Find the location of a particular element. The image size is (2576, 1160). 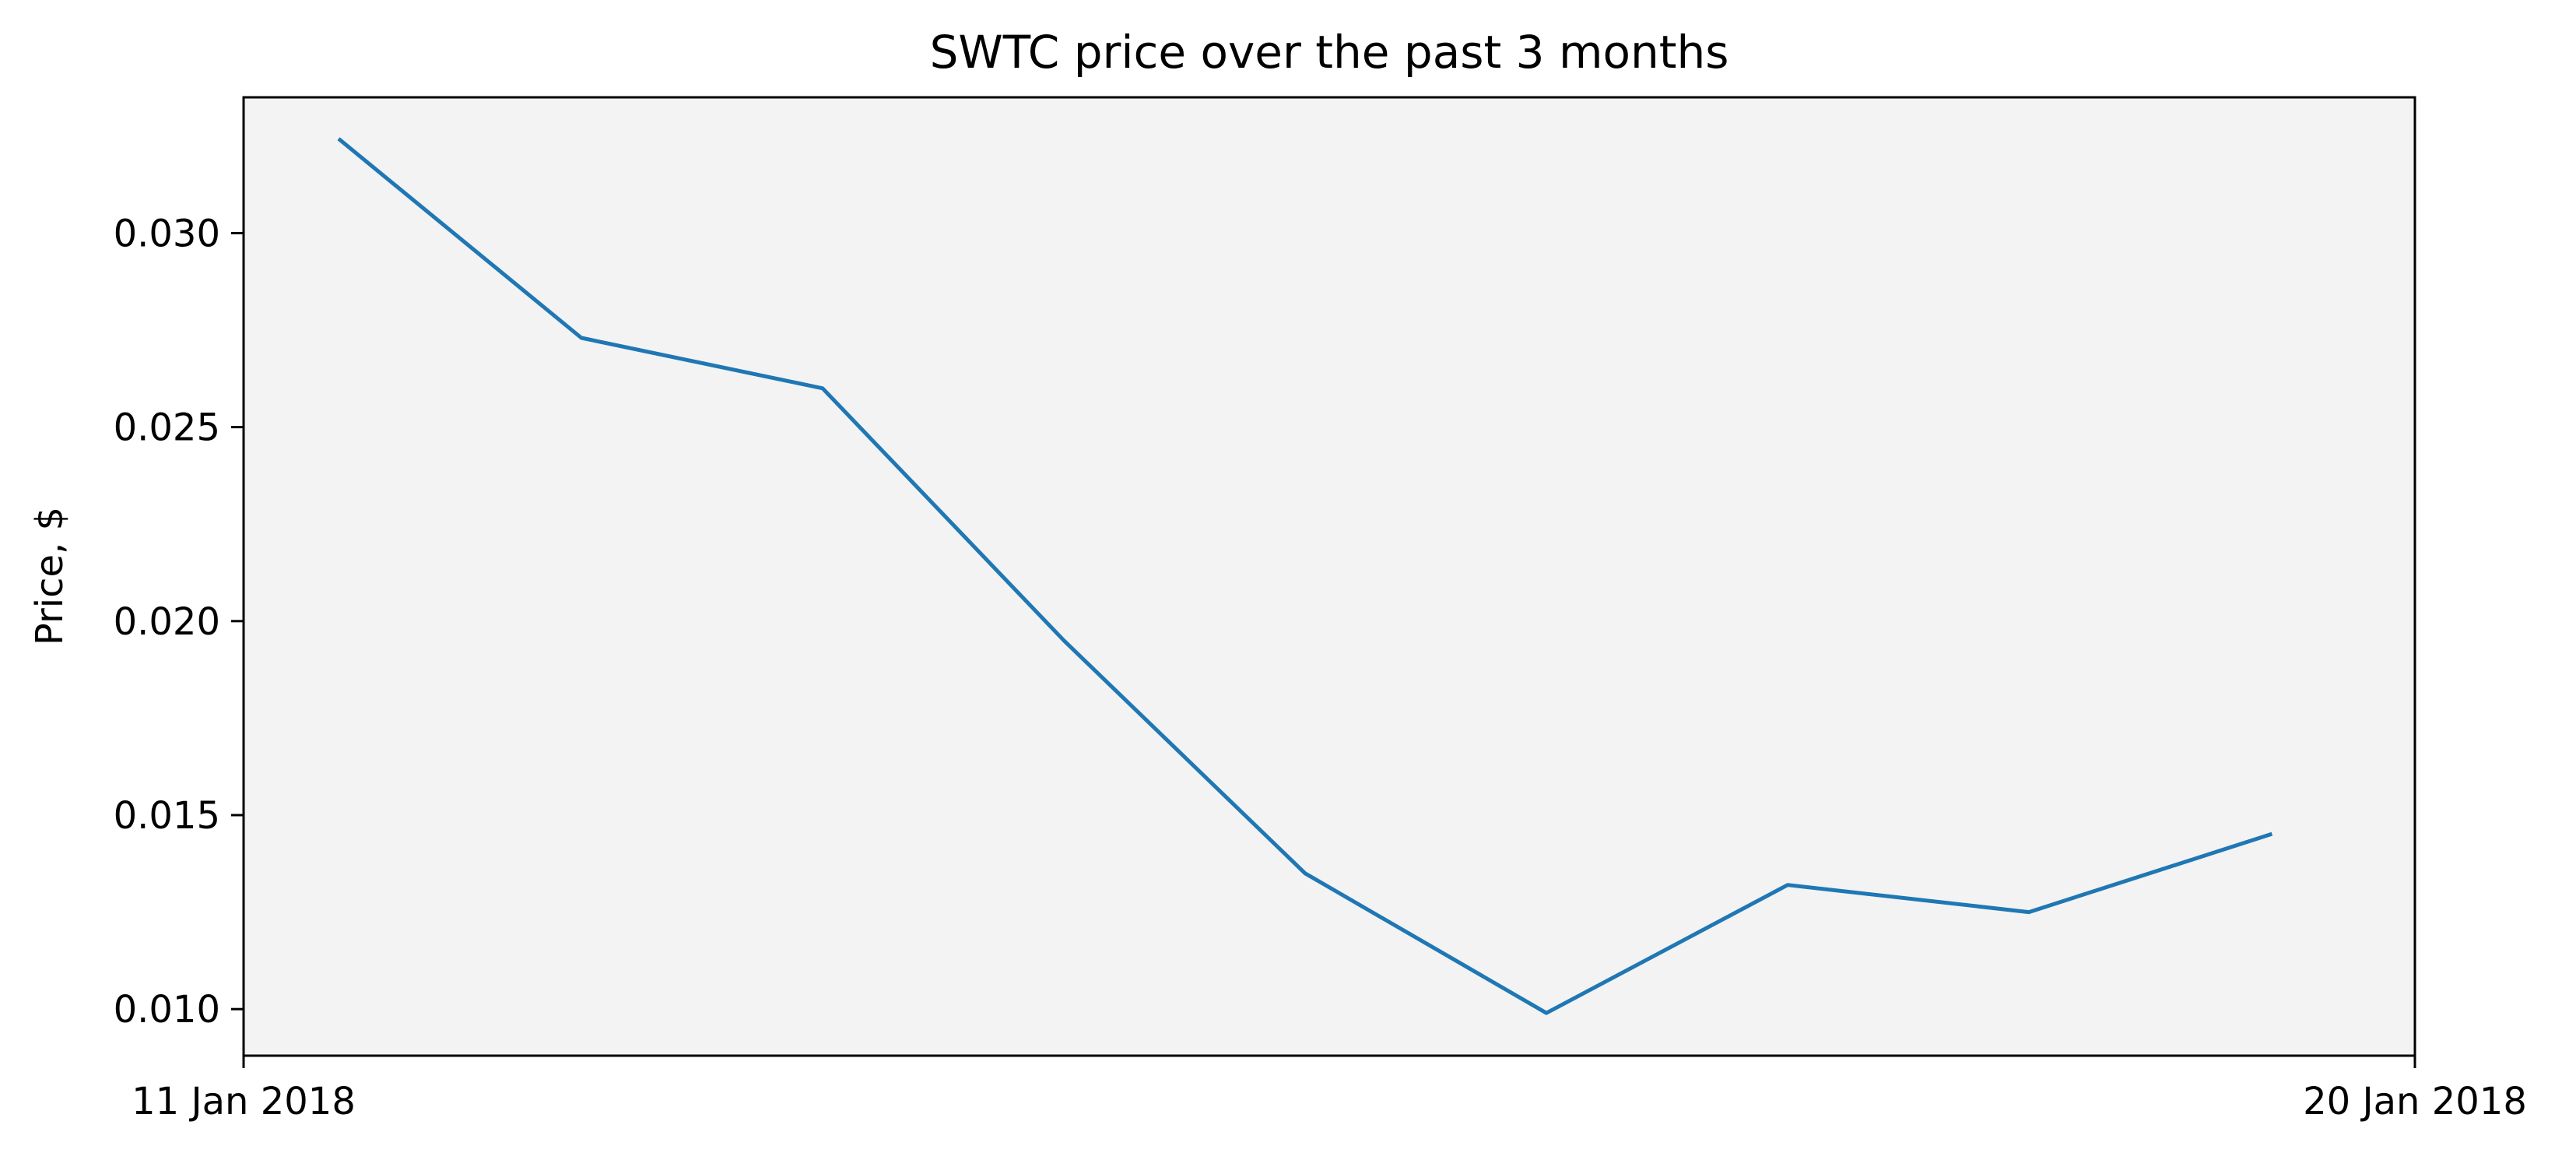

y-axis-label: Price, $ is located at coordinates (50, 576).